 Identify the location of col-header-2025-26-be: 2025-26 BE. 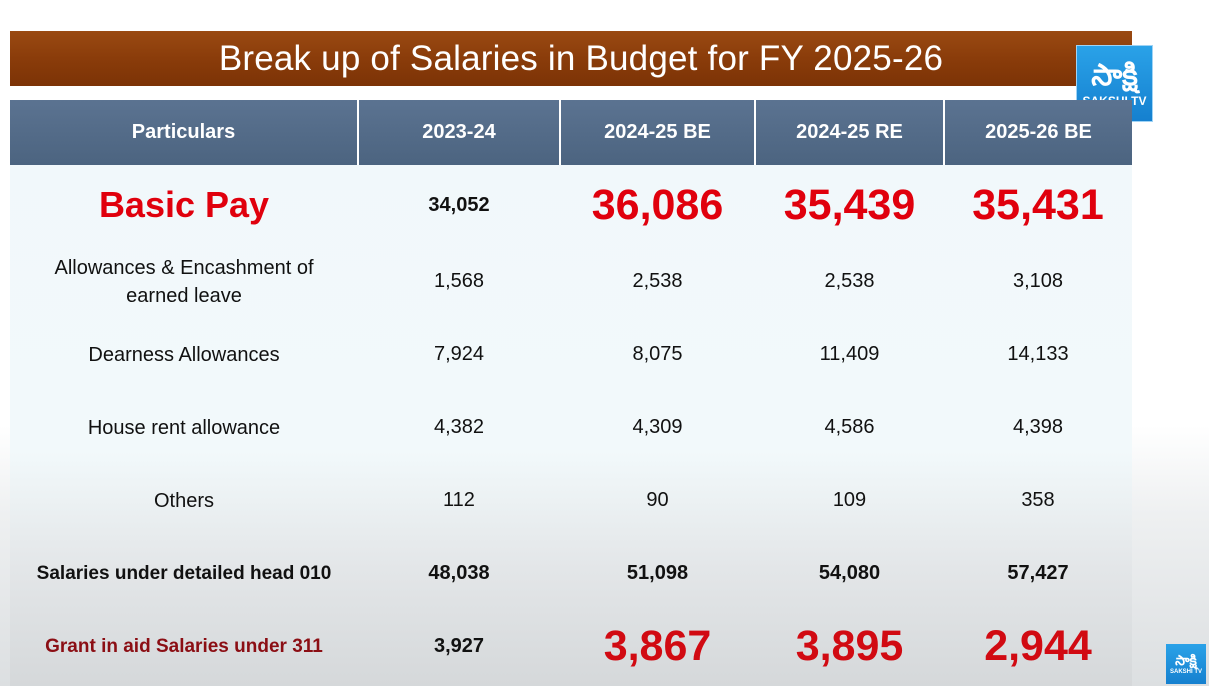
(1038, 132).